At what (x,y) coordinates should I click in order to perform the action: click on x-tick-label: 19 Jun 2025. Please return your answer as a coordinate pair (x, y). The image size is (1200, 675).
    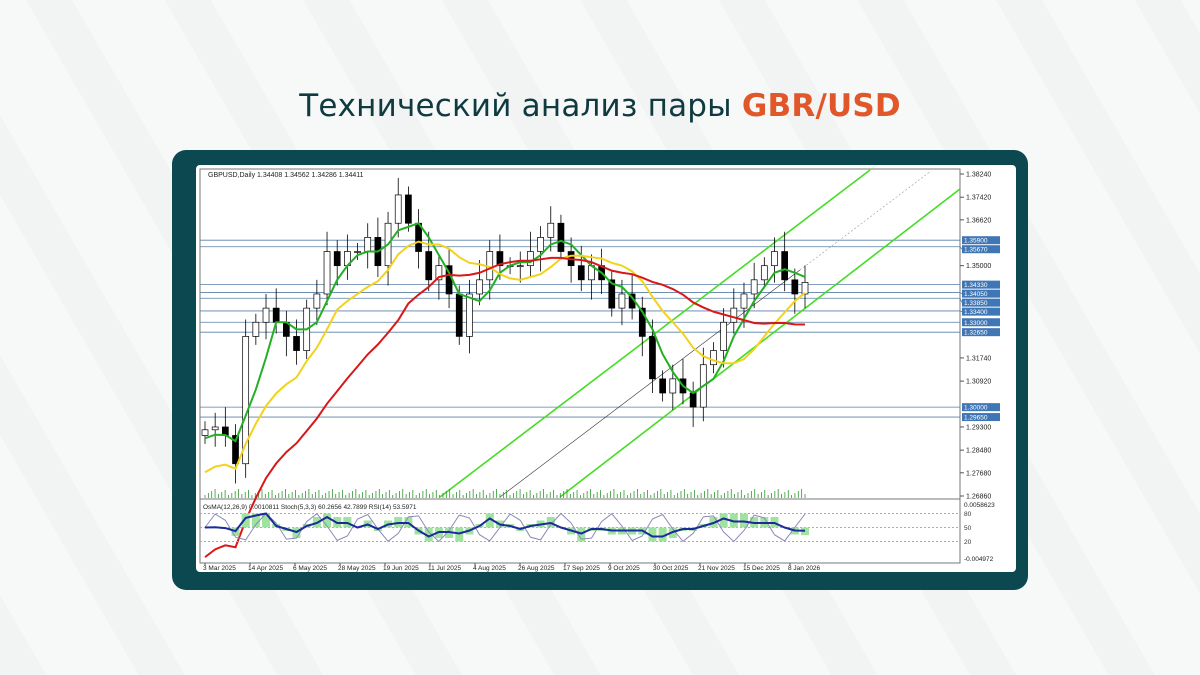
    Looking at the image, I should click on (401, 568).